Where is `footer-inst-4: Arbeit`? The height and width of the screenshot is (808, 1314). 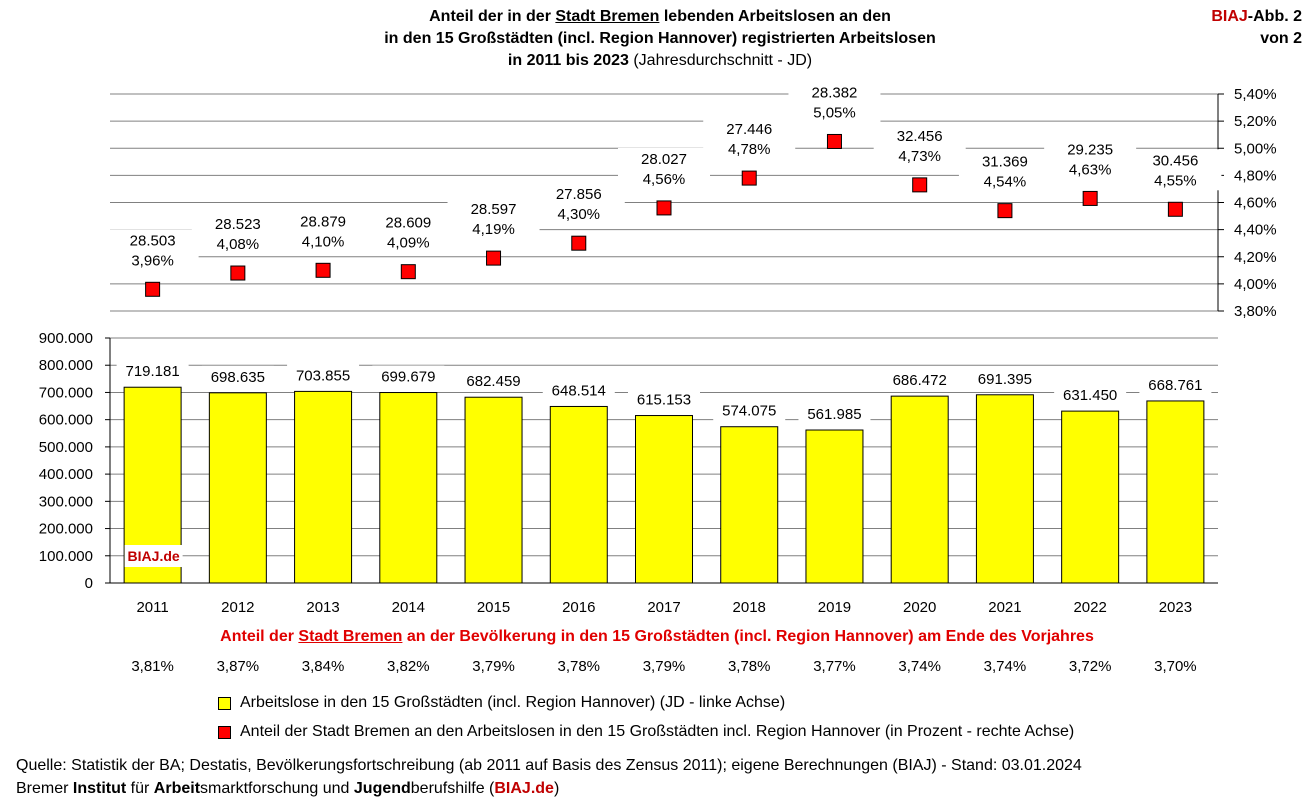 footer-inst-4: Arbeit is located at coordinates (177, 788).